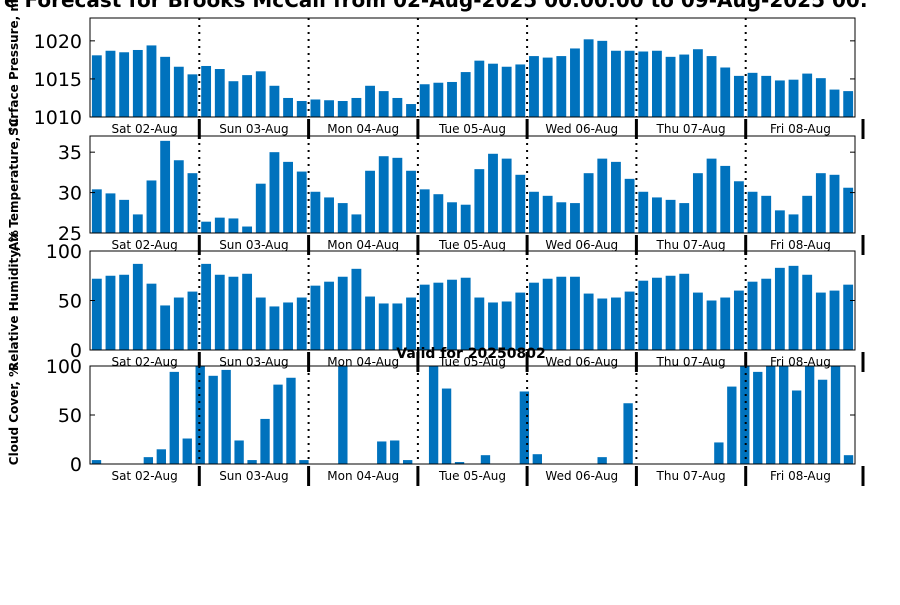  I want to click on y-tick-label: 100, so click(64, 252).